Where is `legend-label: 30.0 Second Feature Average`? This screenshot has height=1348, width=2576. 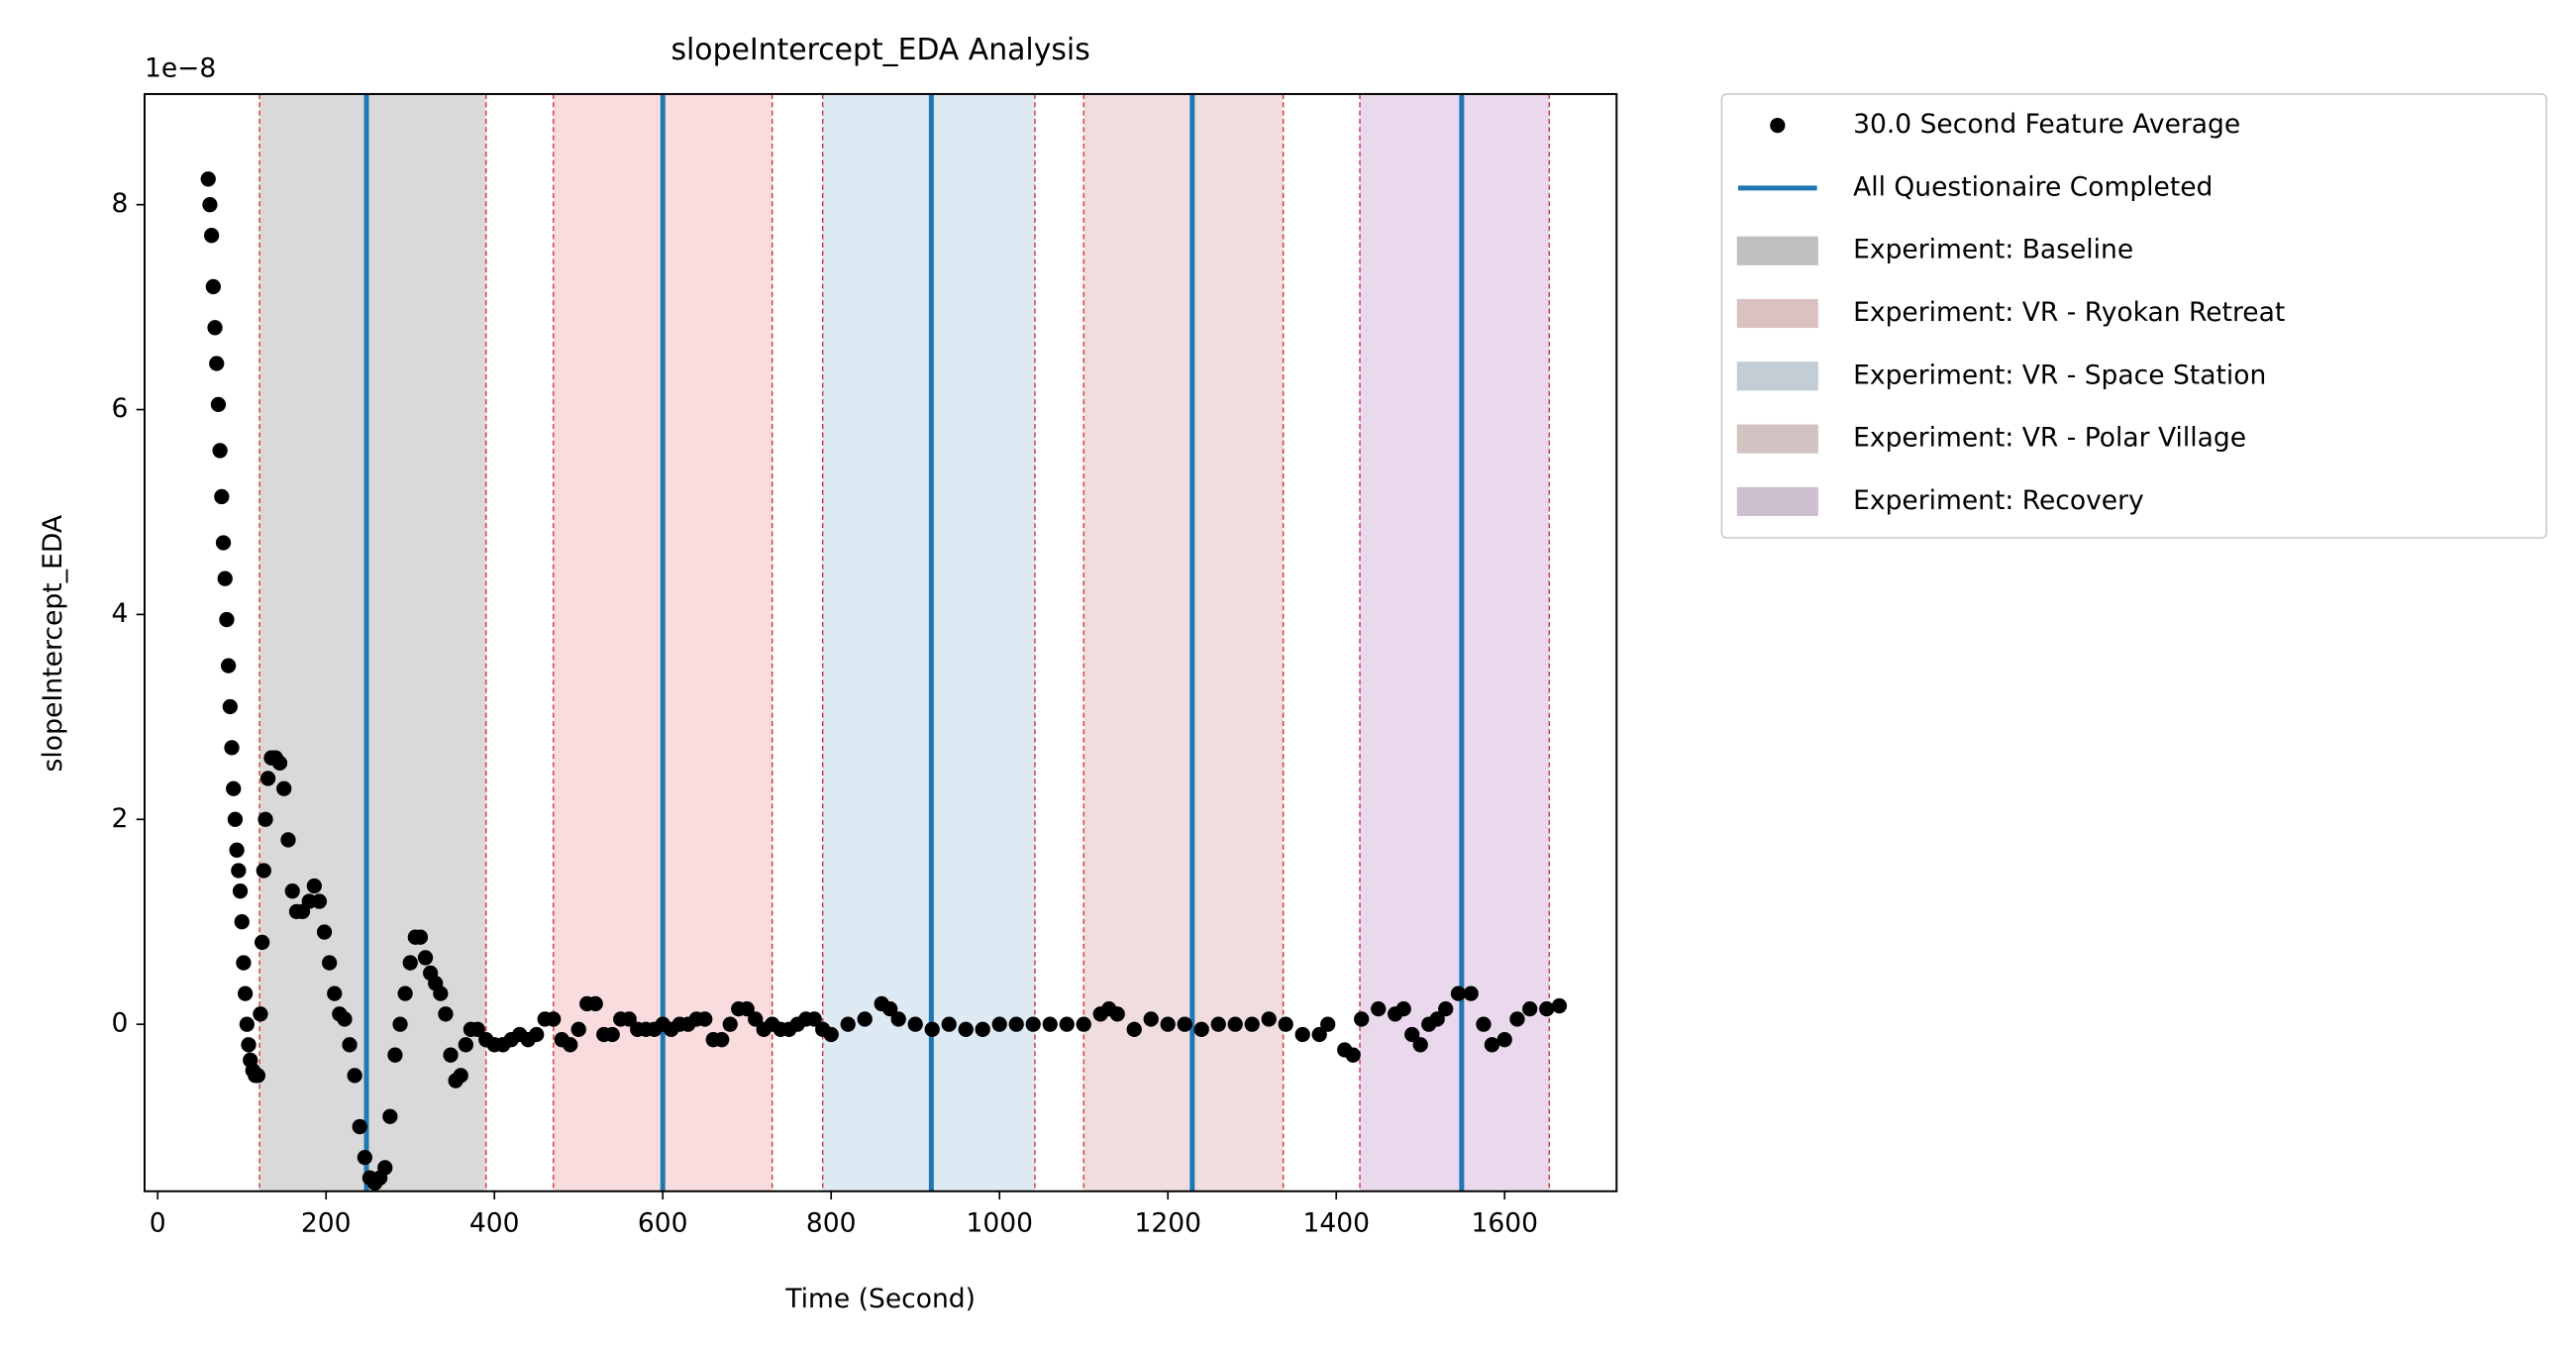 legend-label: 30.0 Second Feature Average is located at coordinates (2046, 124).